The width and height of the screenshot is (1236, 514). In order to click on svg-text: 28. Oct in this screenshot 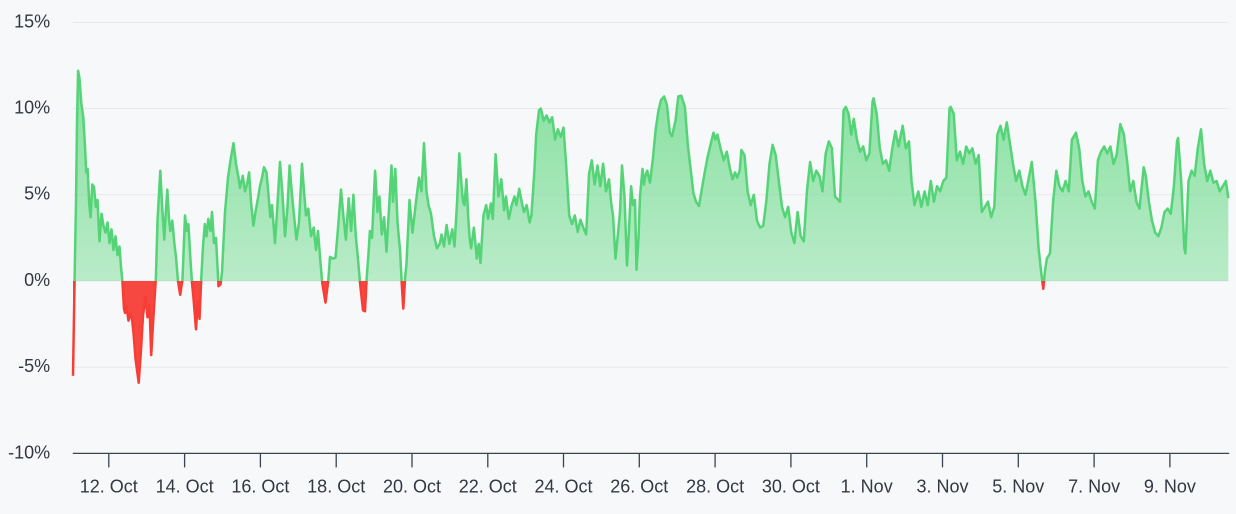, I will do `click(715, 487)`.